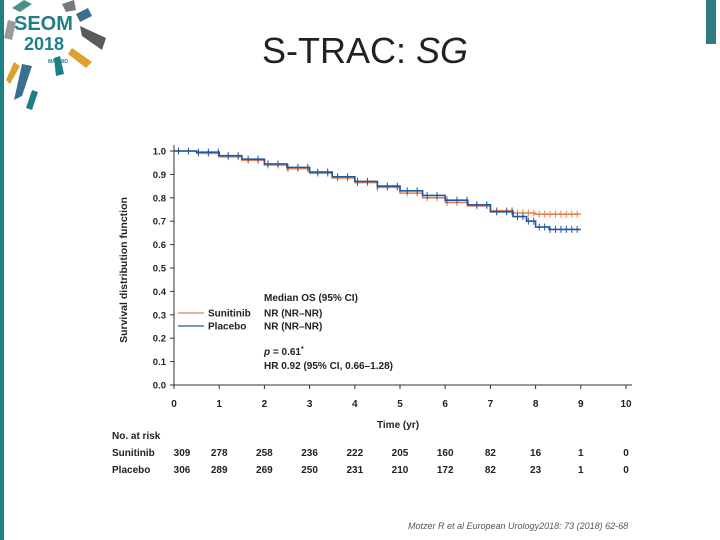 This screenshot has height=540, width=720. Describe the element at coordinates (124, 270) in the screenshot. I see `y-axis-label: Survival distribution function` at that location.